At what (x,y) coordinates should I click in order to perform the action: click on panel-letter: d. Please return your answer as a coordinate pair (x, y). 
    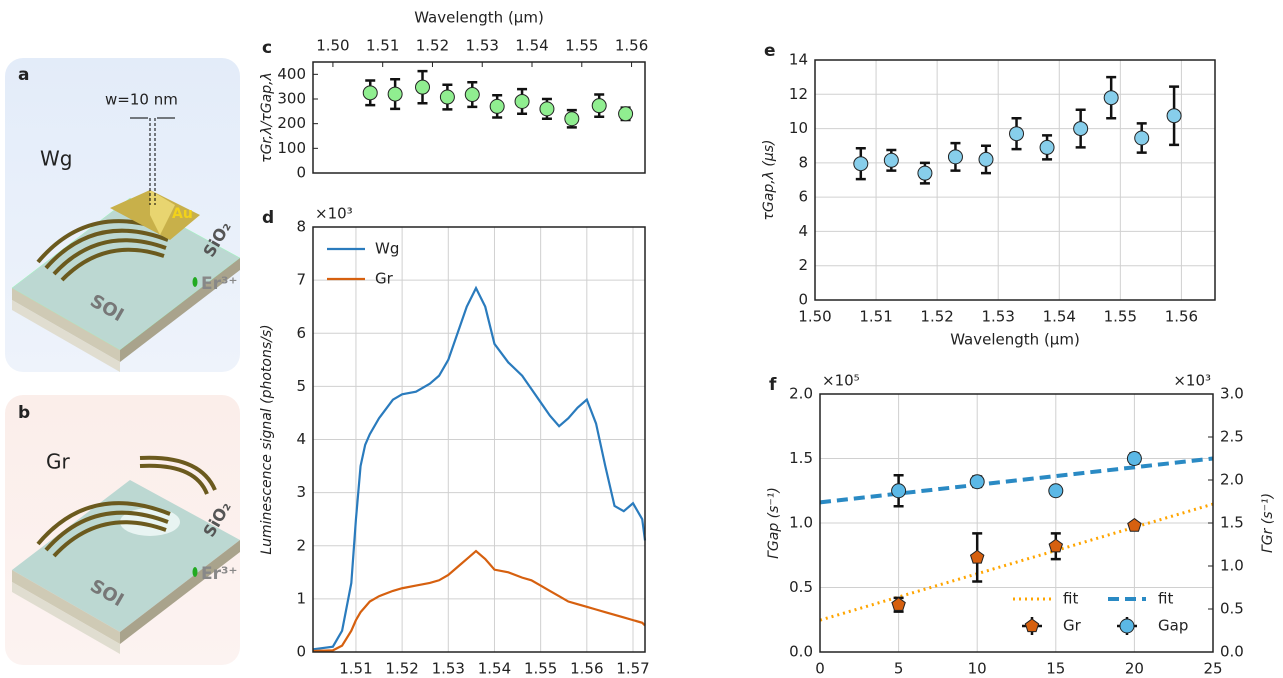
    Looking at the image, I should click on (268, 218).